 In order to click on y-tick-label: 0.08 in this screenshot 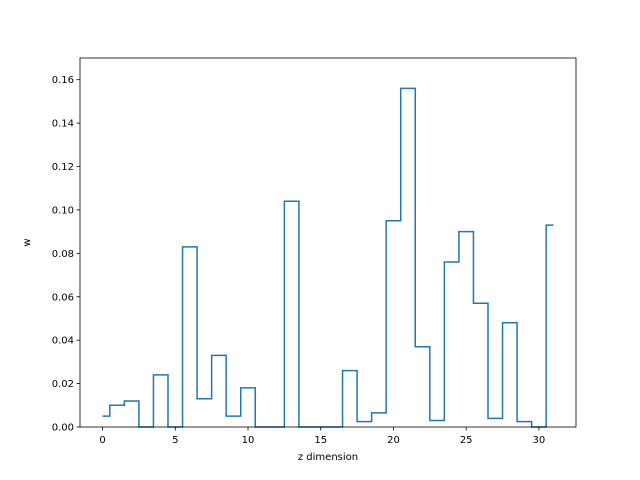, I will do `click(63, 254)`.